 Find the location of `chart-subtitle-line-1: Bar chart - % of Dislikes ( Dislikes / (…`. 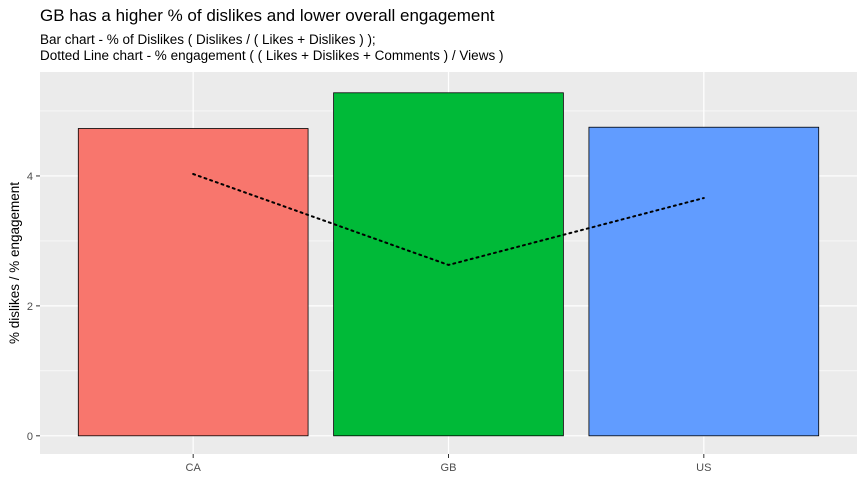

chart-subtitle-line-1: Bar chart - % of Dislikes ( Dislikes / (… is located at coordinates (208, 39).